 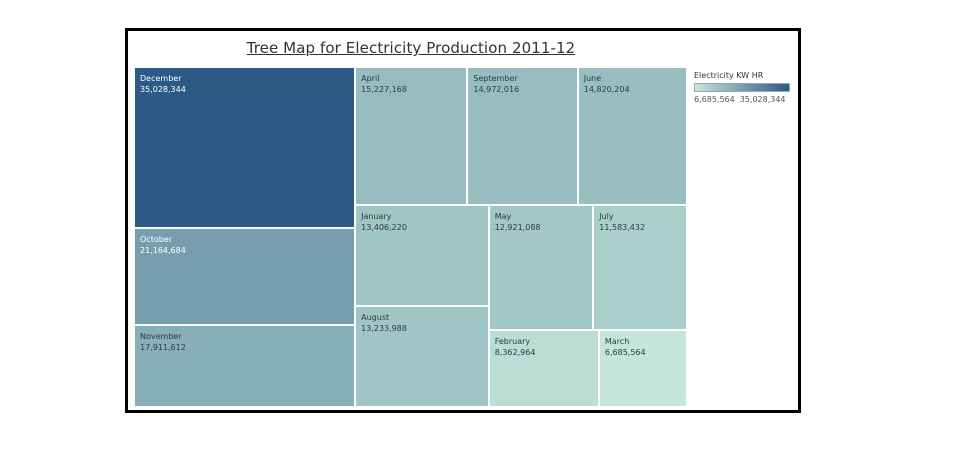 What do you see at coordinates (156, 239) in the screenshot?
I see `tile-name: October` at bounding box center [156, 239].